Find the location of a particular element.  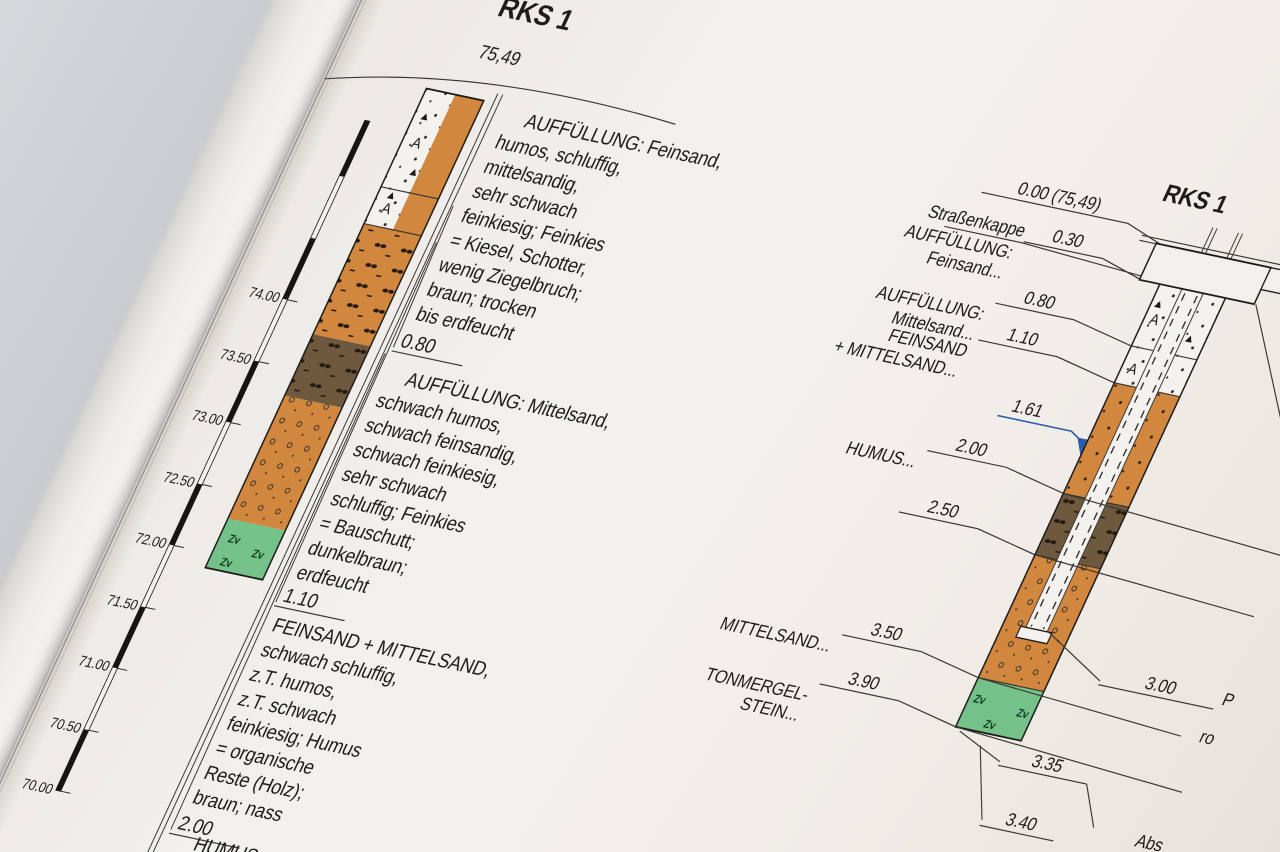

desc-line: HUMUS, schluffig, is located at coordinates (263, 842).